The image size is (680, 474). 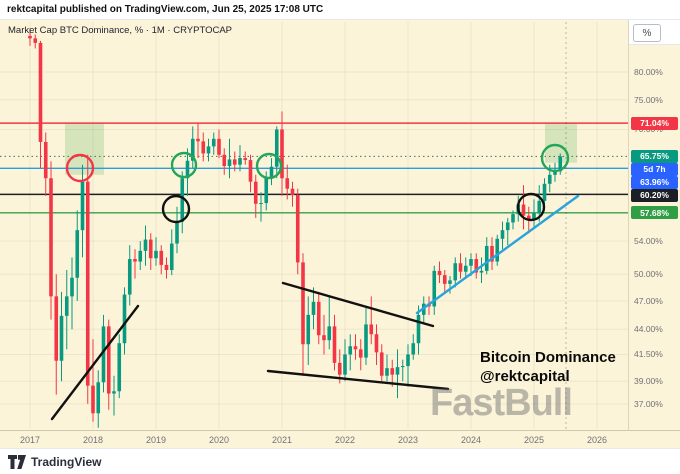 I want to click on time-tick: 2018, so click(x=93, y=440).